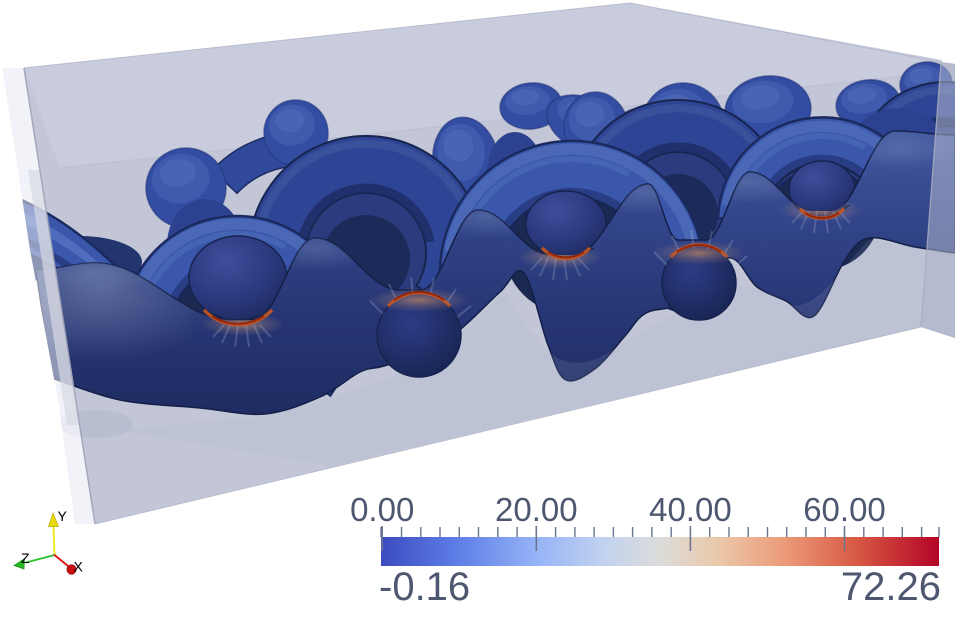 The image size is (955, 635). What do you see at coordinates (844, 509) in the screenshot?
I see `svg-text: 60.00` at bounding box center [844, 509].